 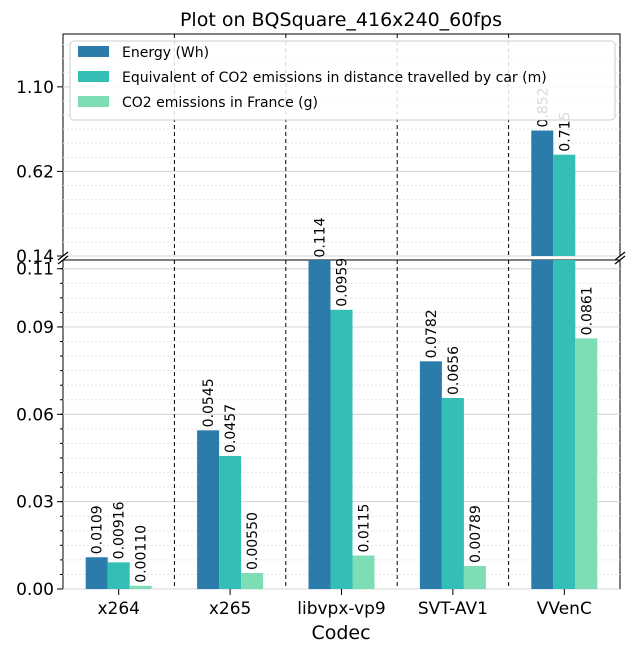 I want to click on x-axis-label: Codec, so click(x=340, y=633).